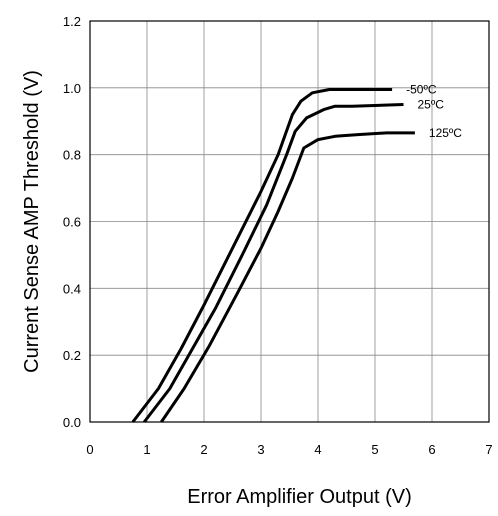 This screenshot has width=498, height=516. What do you see at coordinates (421, 90) in the screenshot?
I see `series-label: -50ºC` at bounding box center [421, 90].